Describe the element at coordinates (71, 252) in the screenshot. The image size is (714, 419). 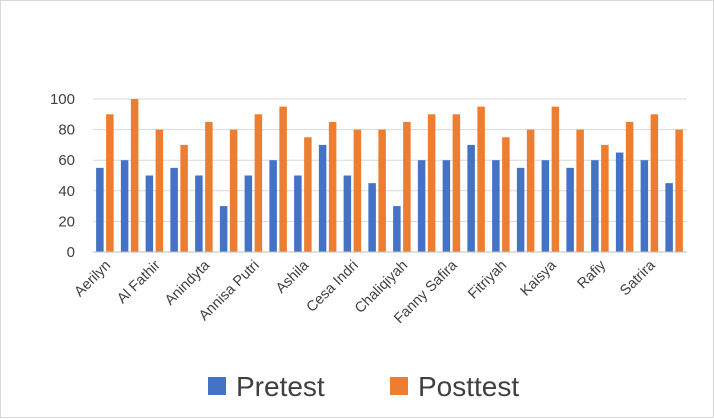
I see `y-tick-label: 0` at that location.